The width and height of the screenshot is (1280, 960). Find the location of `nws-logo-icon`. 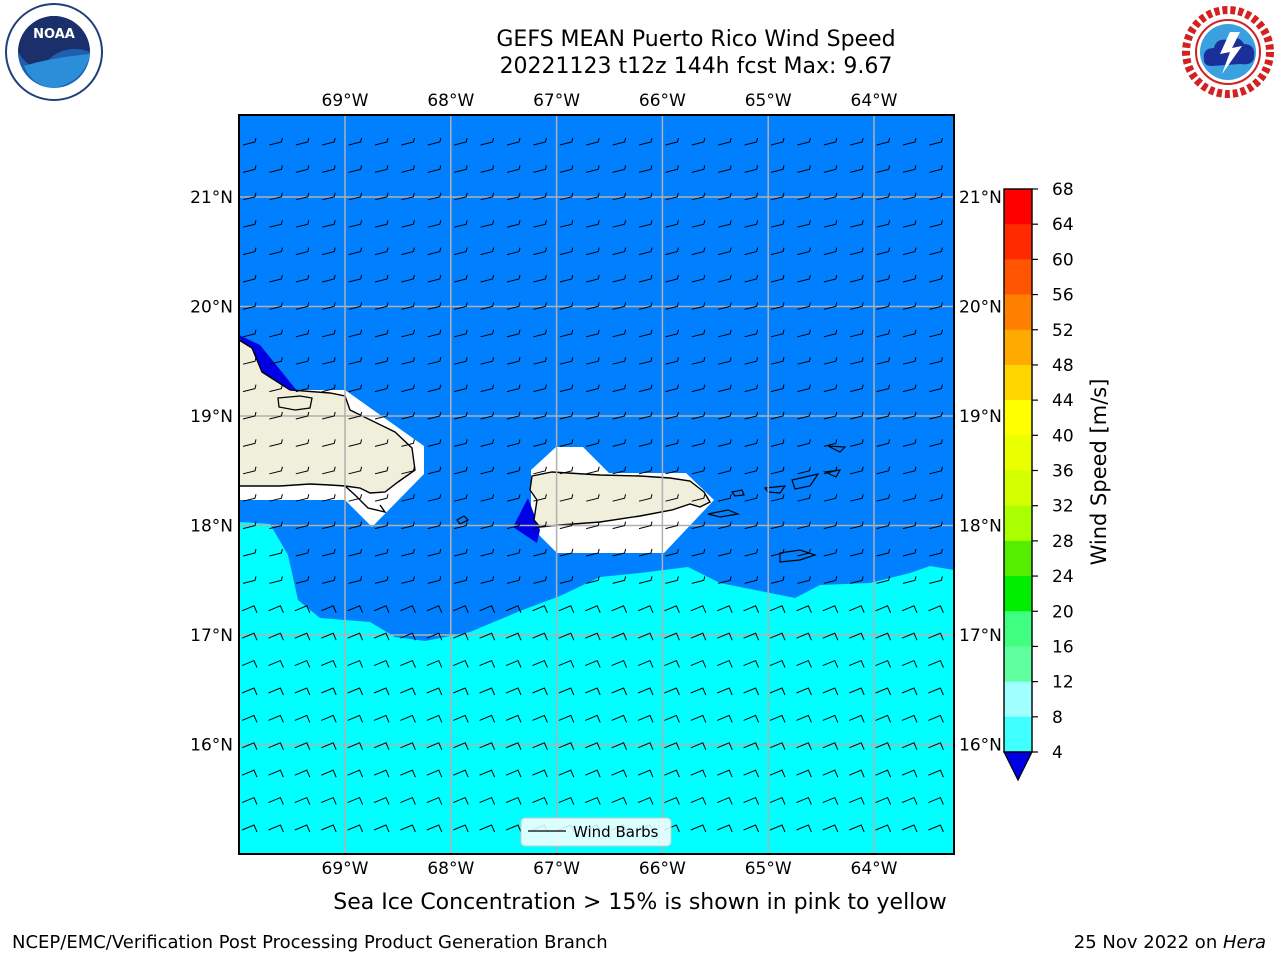

nws-logo-icon is located at coordinates (1228, 52).